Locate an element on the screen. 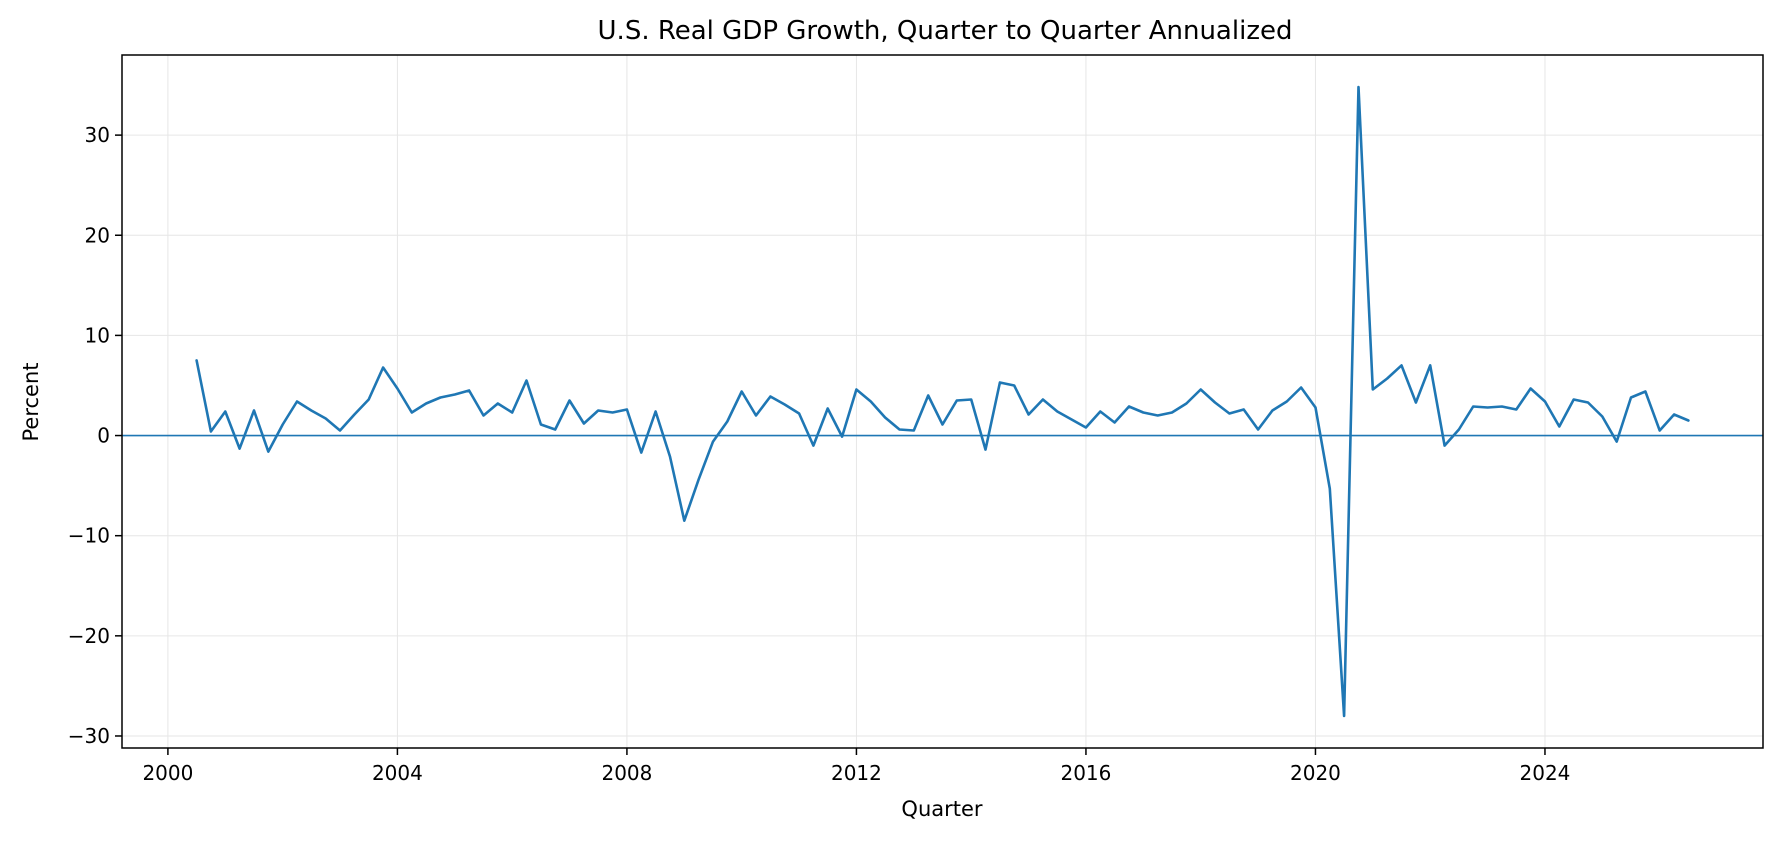  y-tick-label: 20 is located at coordinates (97, 235).